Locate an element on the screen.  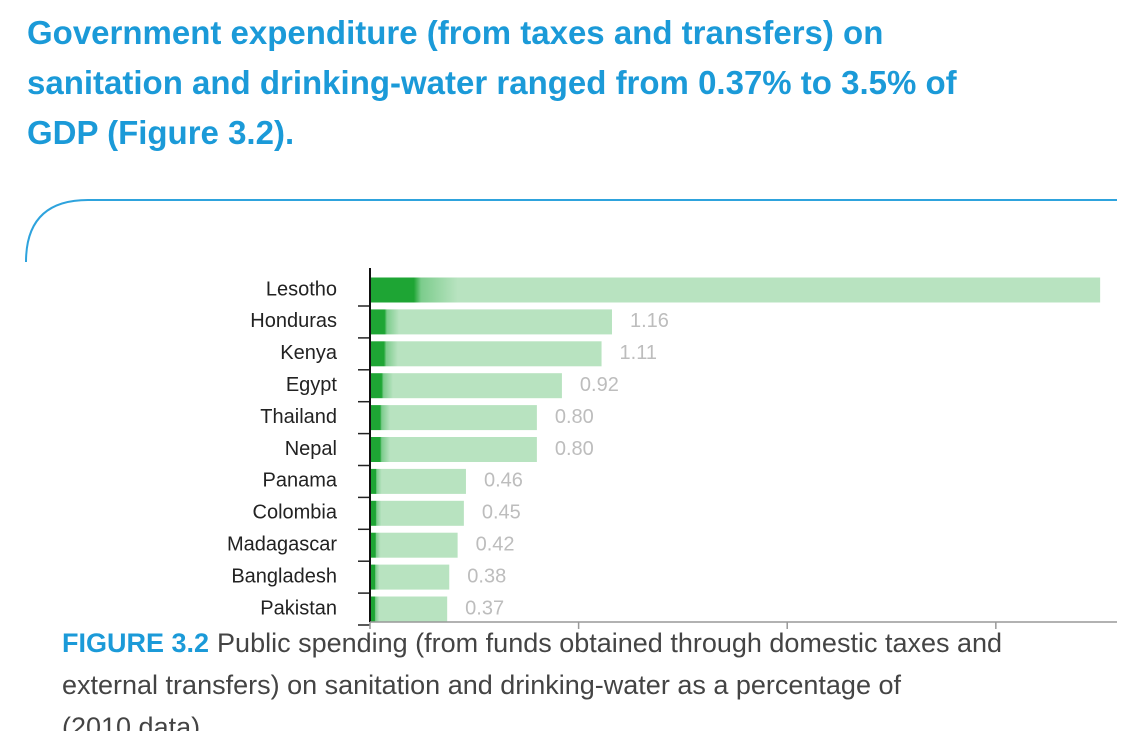
value-label: 0.45 is located at coordinates (501, 513).